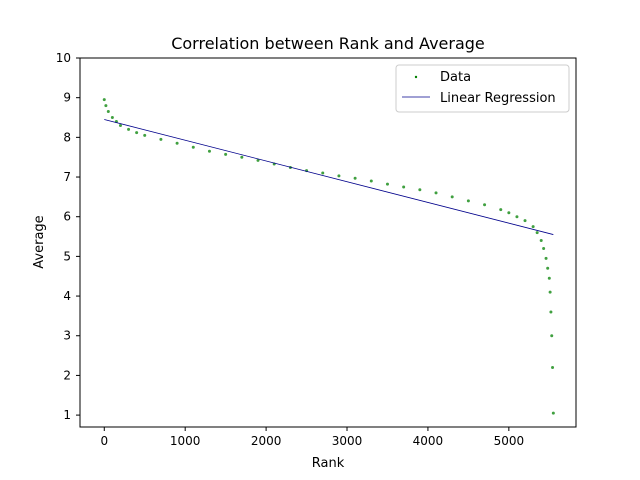 This screenshot has width=640, height=480. Describe the element at coordinates (498, 98) in the screenshot. I see `legend-label-regression: Linear Regression` at that location.